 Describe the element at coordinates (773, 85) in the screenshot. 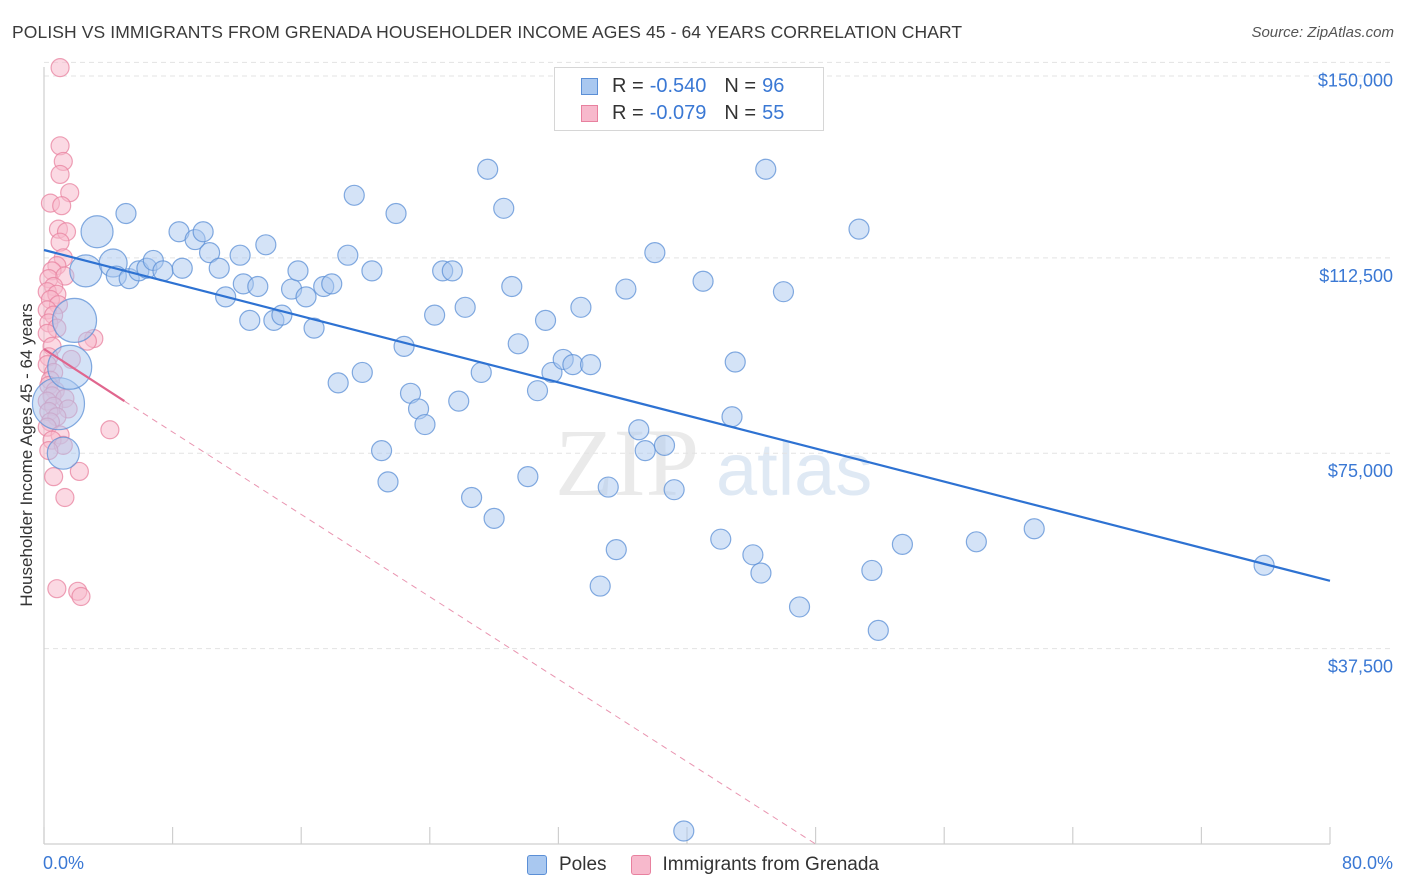

I see `n-value: 96` at that location.